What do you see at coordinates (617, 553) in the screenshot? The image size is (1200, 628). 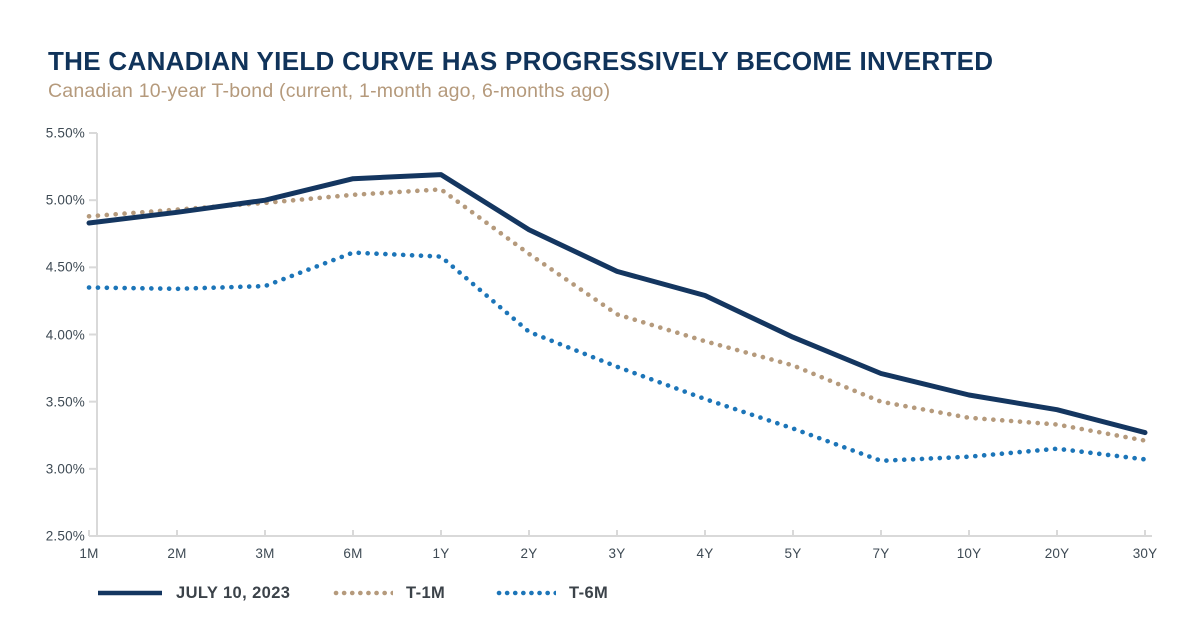 I see `x-tick-label: 3Y` at bounding box center [617, 553].